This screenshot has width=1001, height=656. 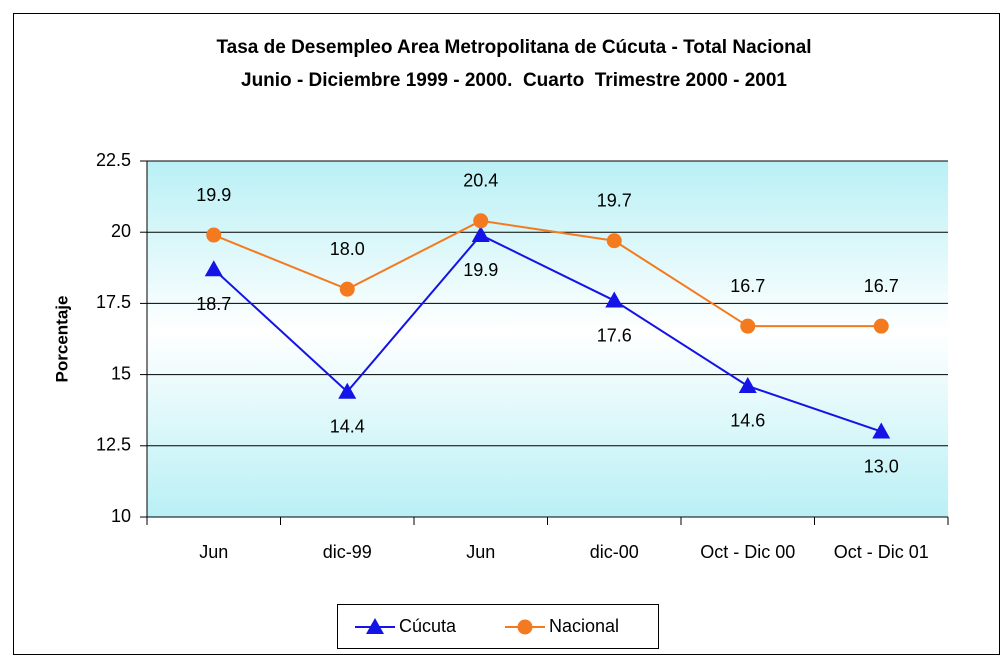 What do you see at coordinates (747, 421) in the screenshot?
I see `data-label: 14.6` at bounding box center [747, 421].